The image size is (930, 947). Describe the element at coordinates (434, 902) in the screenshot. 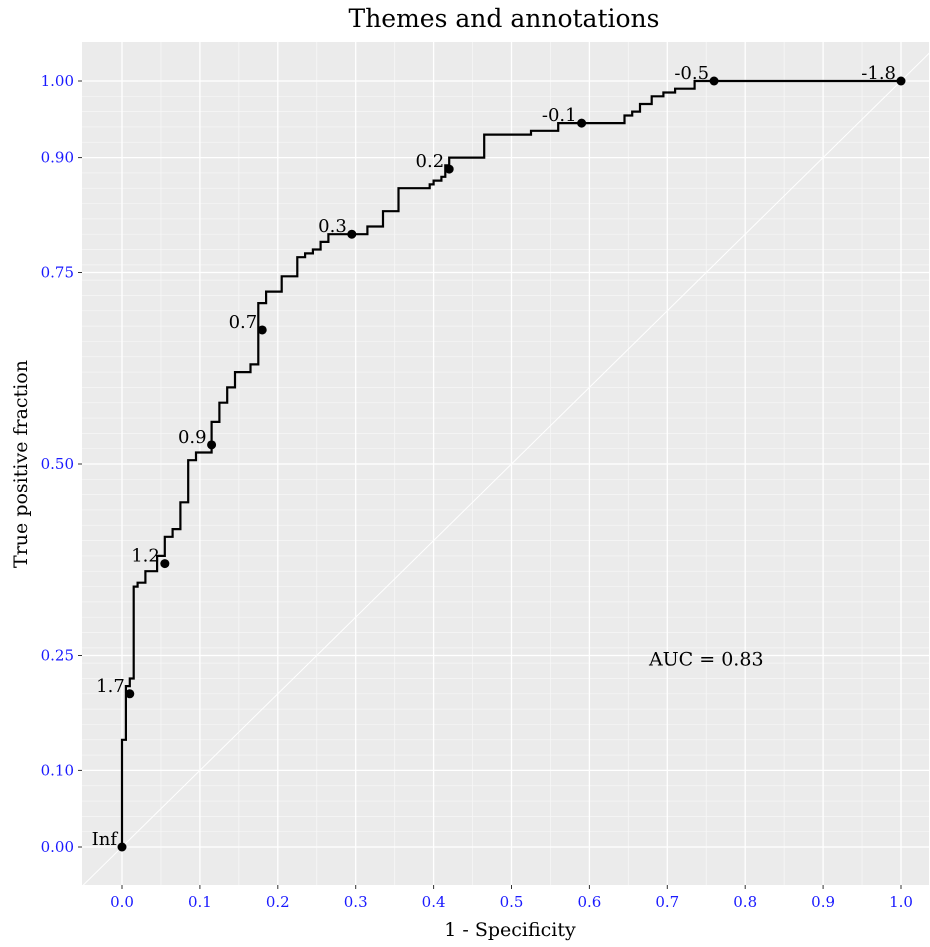

I see `x-tick-label: 0.4` at that location.